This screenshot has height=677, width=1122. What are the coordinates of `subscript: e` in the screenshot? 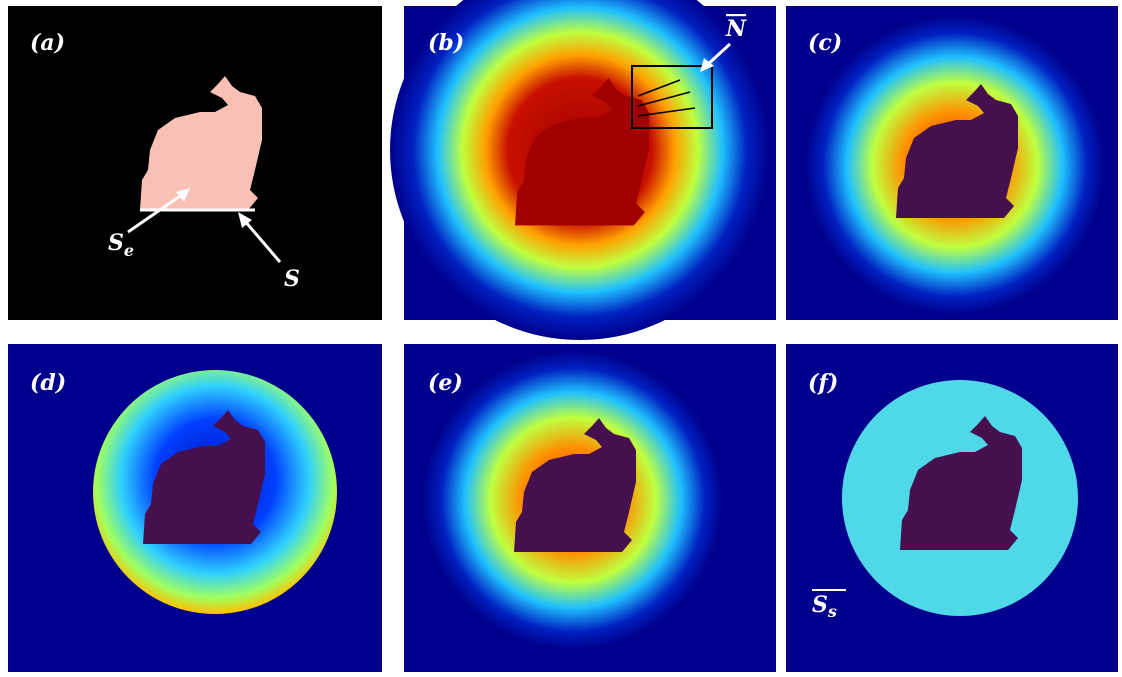 It's located at (129, 250).